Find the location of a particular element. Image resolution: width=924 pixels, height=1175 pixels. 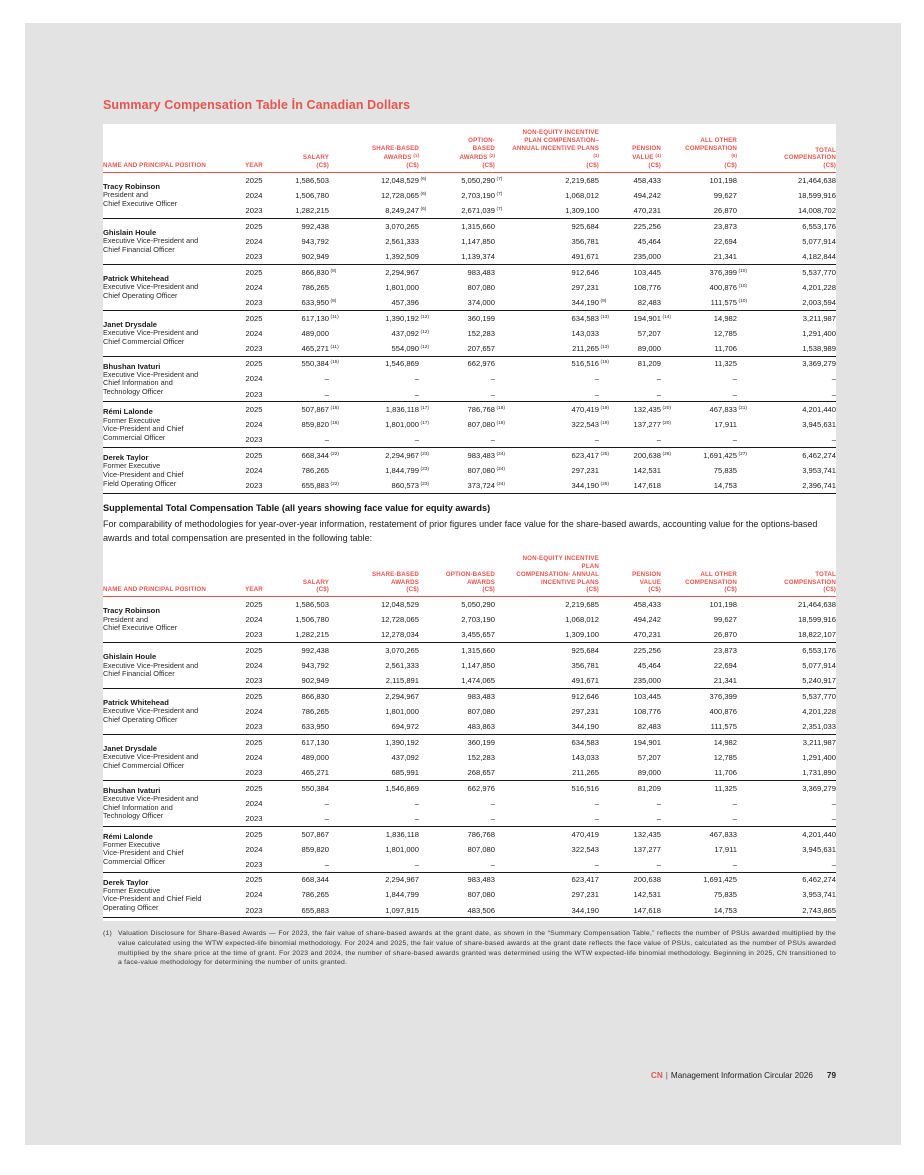

value-cell-option-based-awards: 360,199 is located at coordinates (471, 317).